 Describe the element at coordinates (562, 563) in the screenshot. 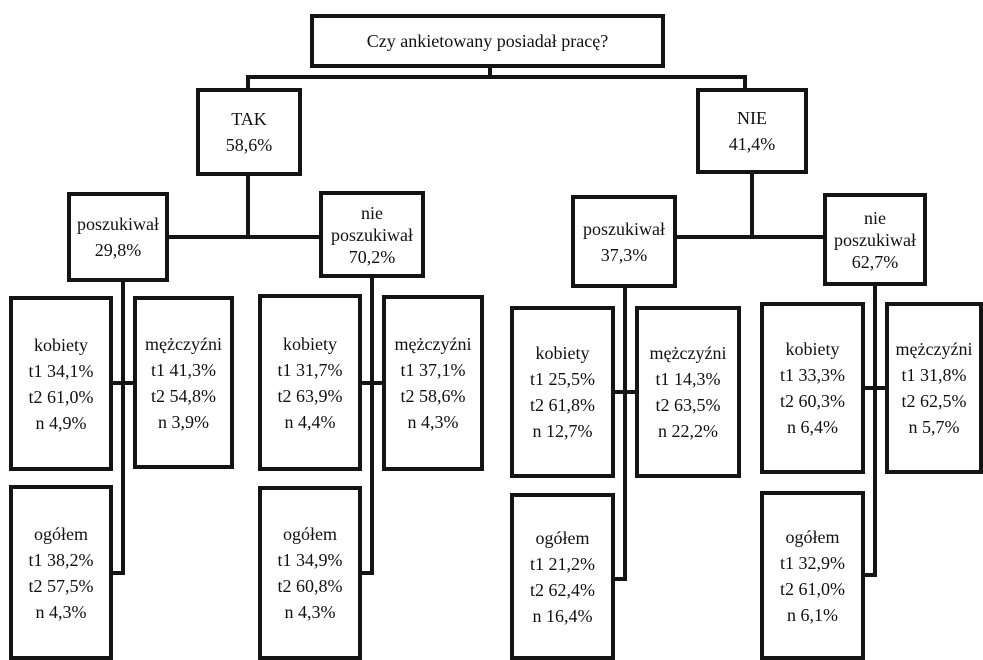

I see `leaf-line: t1 21,2%` at that location.